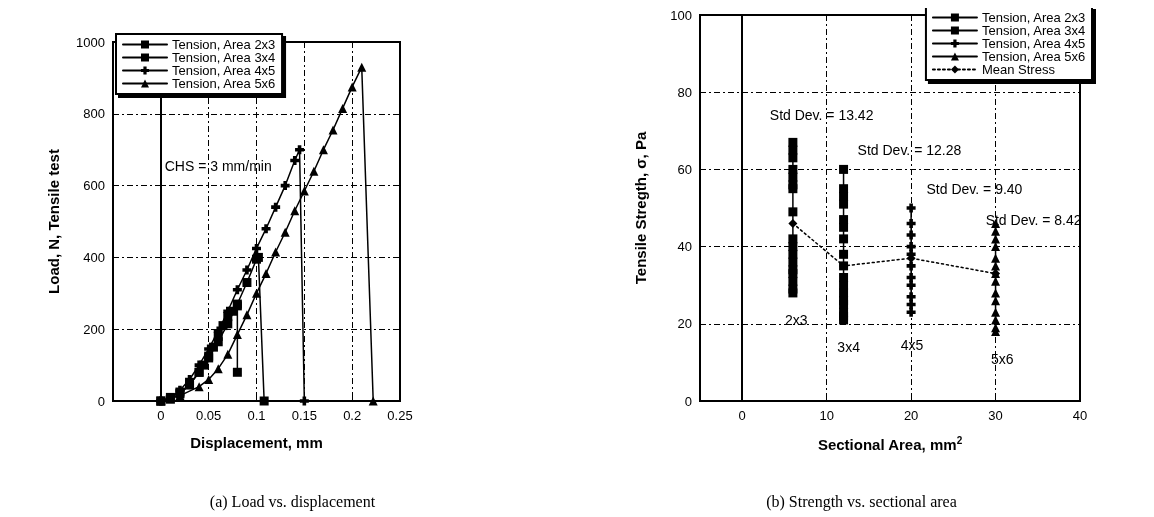 The width and height of the screenshot is (1154, 517). I want to click on annotation: Std Dev. = 12.28, so click(909, 150).